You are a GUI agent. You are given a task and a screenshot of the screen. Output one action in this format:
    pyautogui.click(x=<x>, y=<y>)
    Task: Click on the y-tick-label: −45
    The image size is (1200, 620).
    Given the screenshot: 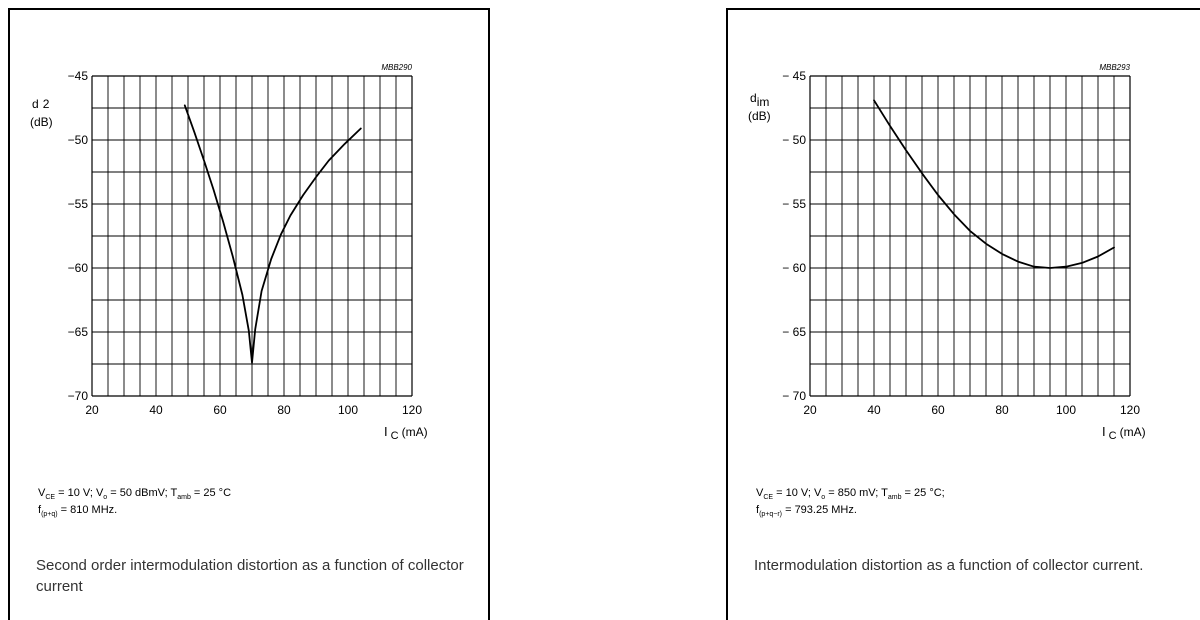 What is the action you would take?
    pyautogui.click(x=78, y=76)
    